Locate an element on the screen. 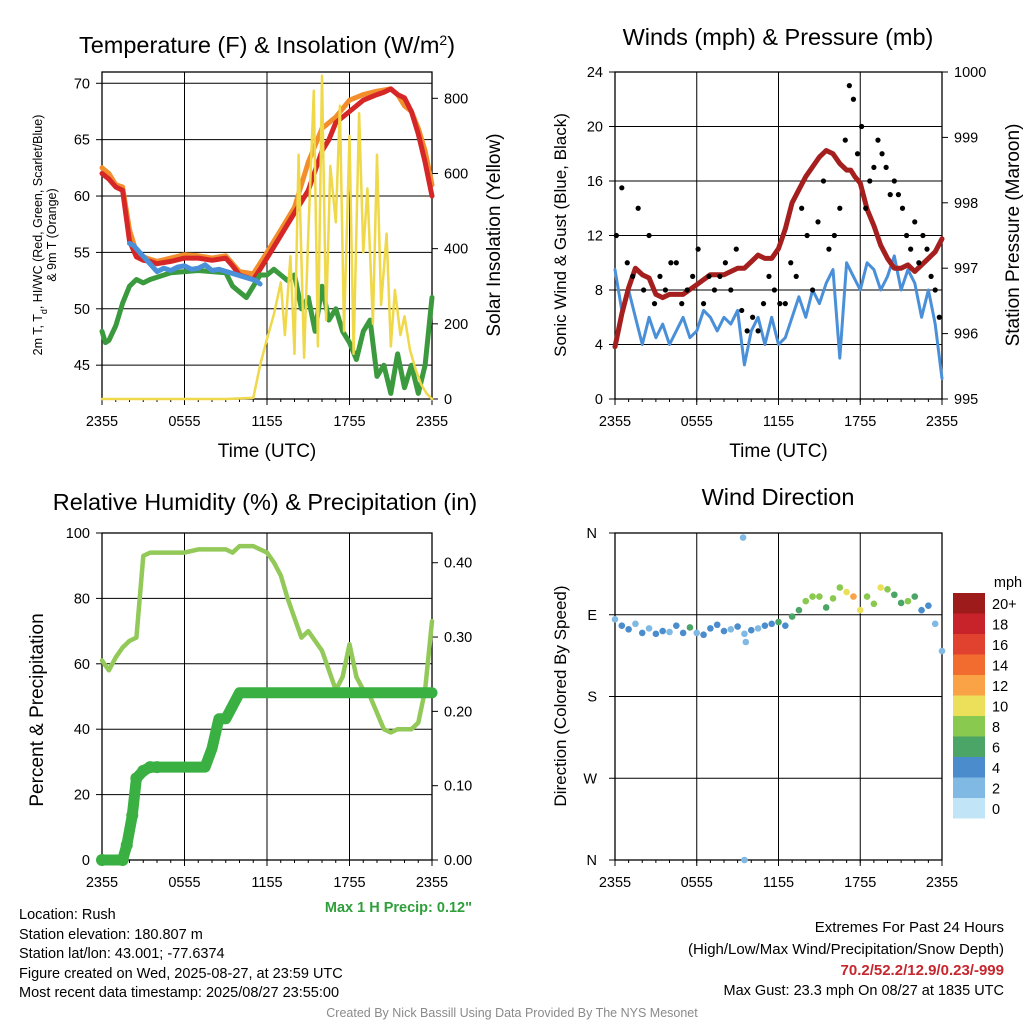  rh-ytick-label: 60 is located at coordinates (82, 665).